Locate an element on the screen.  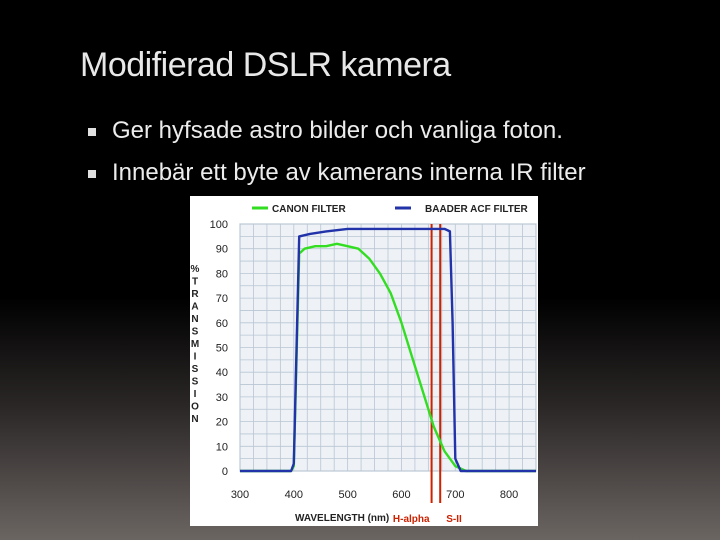
y-tick-label: 50 is located at coordinates (222, 349).